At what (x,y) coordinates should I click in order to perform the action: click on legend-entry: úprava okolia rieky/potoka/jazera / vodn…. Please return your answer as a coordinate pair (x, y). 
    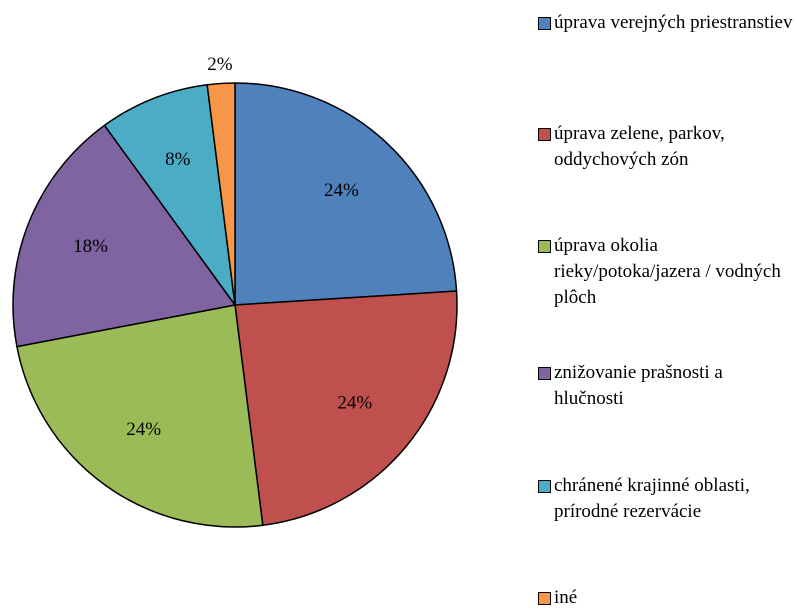
    Looking at the image, I should click on (665, 272).